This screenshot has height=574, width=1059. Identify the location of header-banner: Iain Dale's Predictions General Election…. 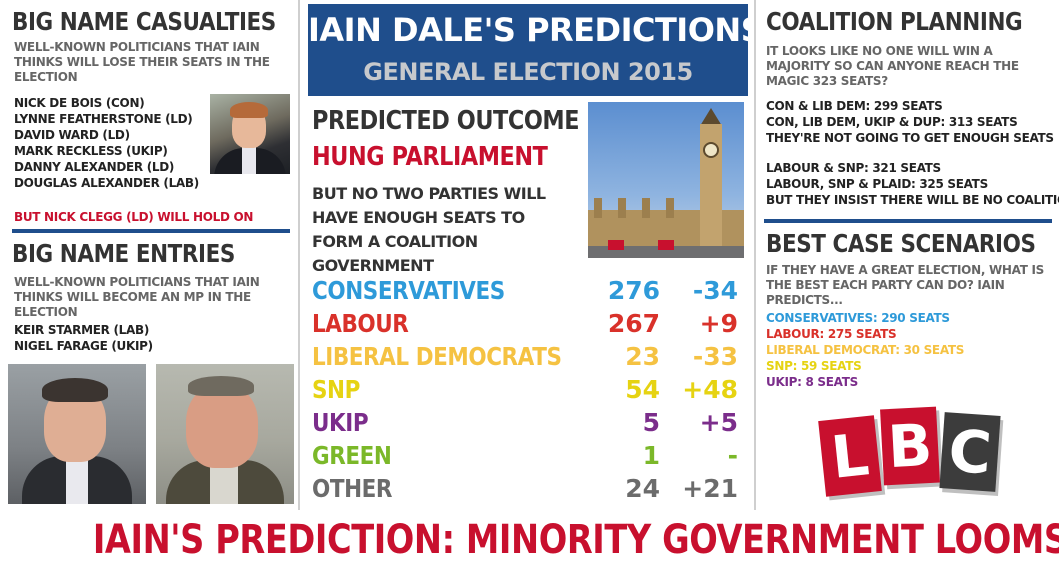
(536, 50).